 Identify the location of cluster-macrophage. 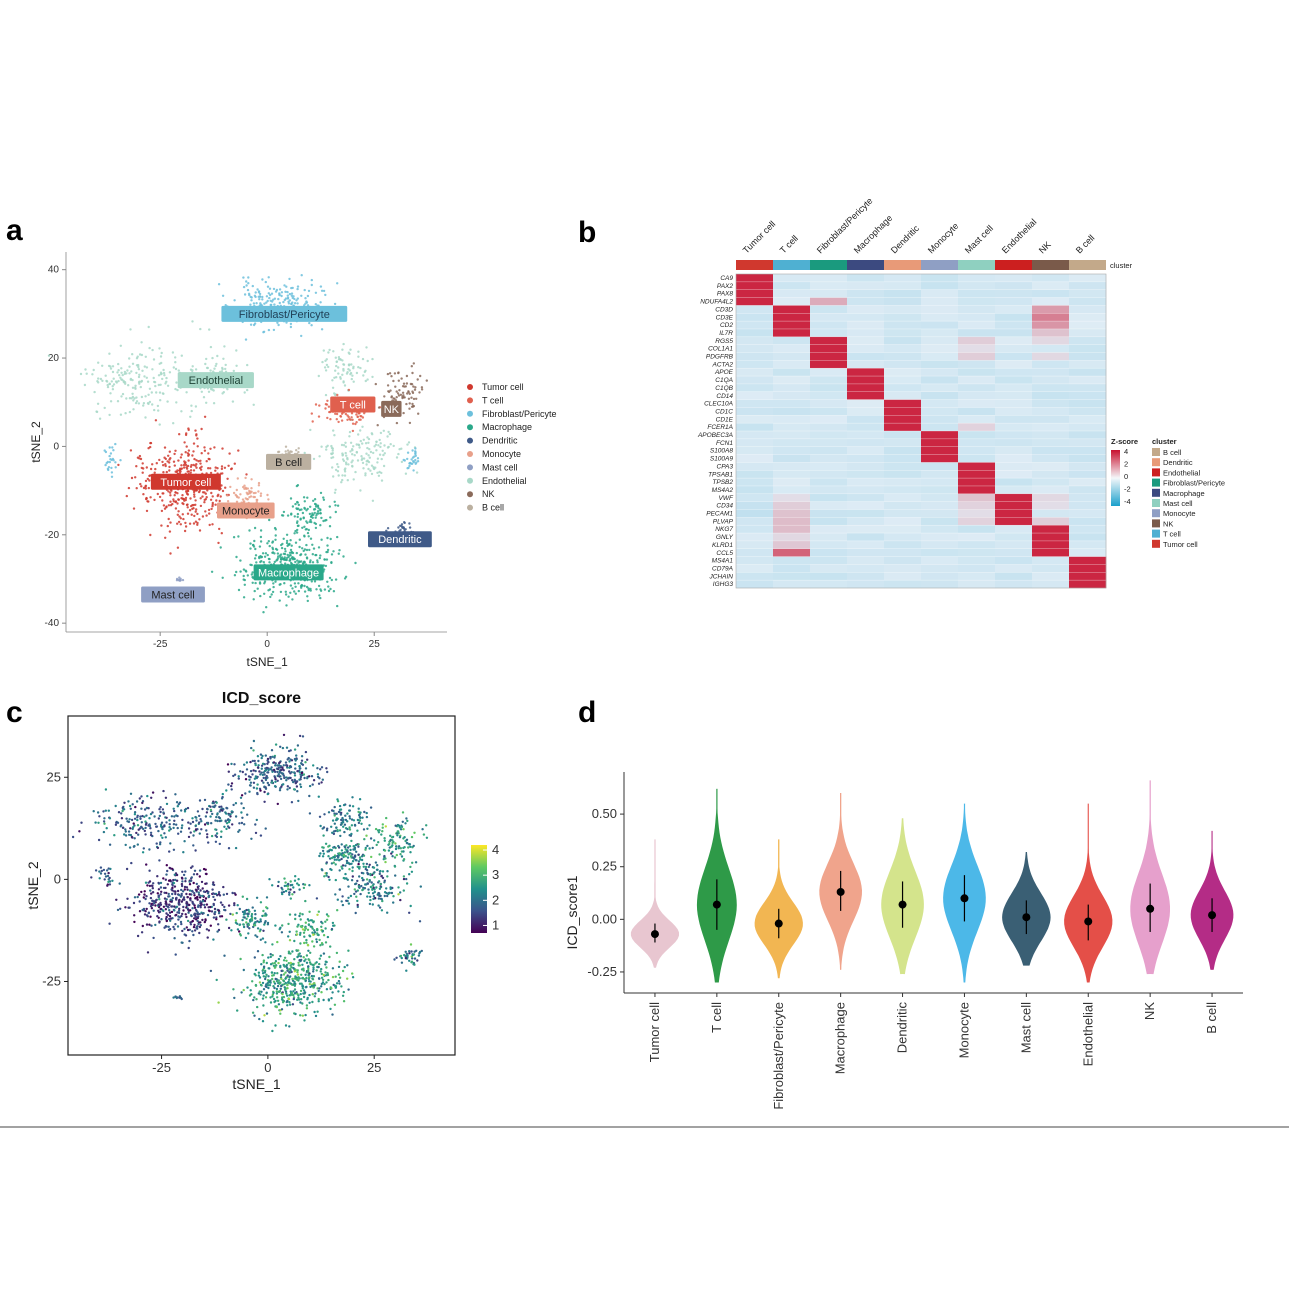
(311, 508).